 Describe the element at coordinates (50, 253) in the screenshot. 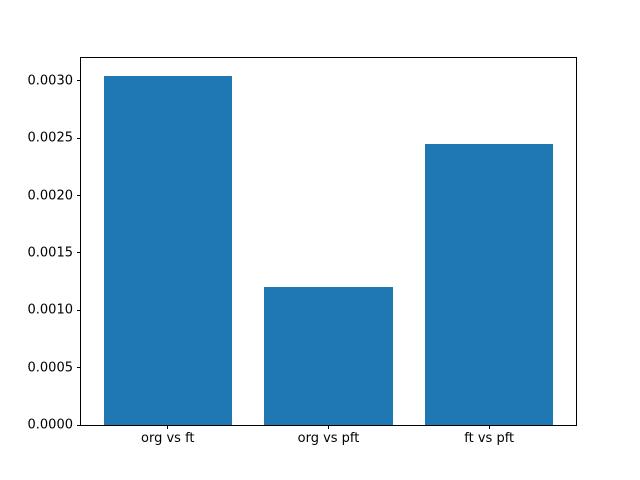

I see `y-tick-label: 0.0015` at that location.